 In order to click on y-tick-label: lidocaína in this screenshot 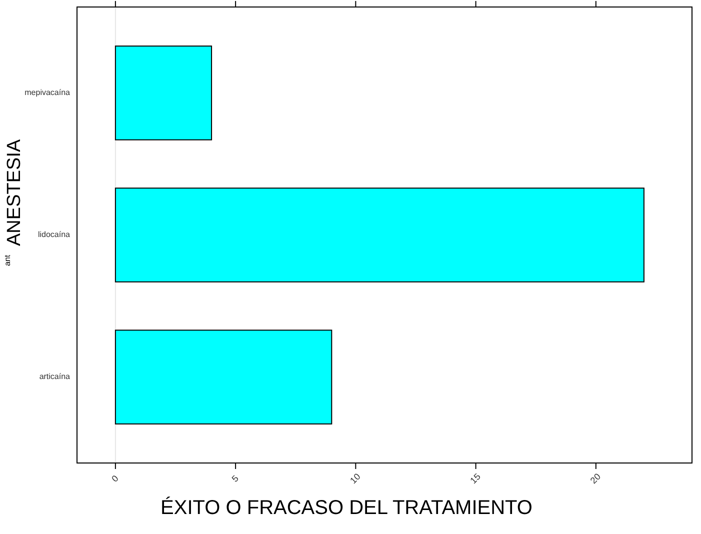, I will do `click(54, 235)`.